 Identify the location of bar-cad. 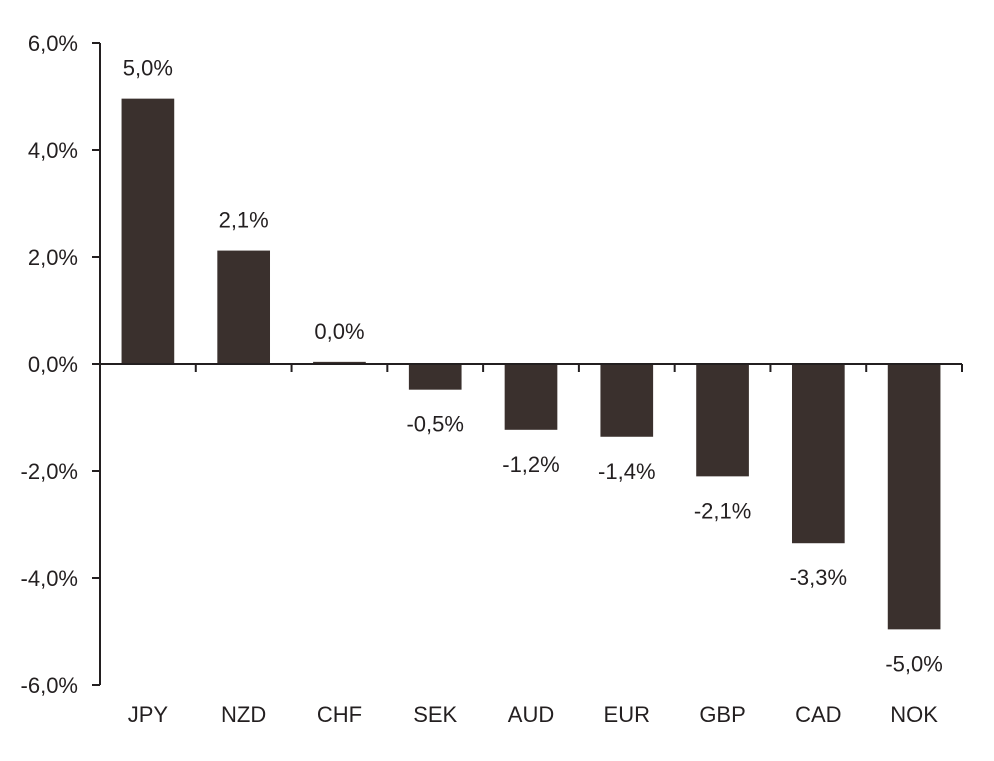
(818, 454).